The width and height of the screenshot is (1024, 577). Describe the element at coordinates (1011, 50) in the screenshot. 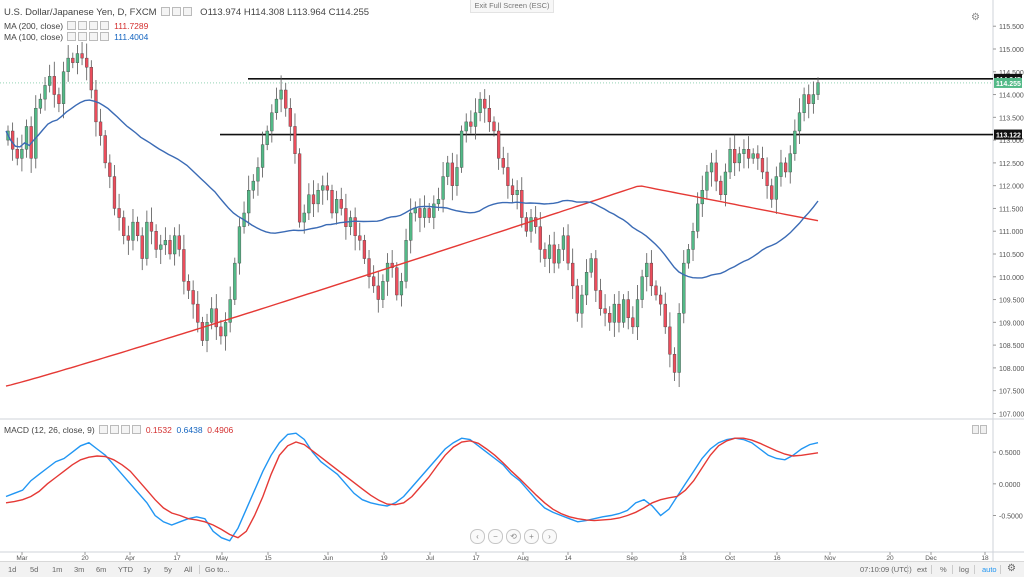

I see `price-axis-label: 115.000` at that location.